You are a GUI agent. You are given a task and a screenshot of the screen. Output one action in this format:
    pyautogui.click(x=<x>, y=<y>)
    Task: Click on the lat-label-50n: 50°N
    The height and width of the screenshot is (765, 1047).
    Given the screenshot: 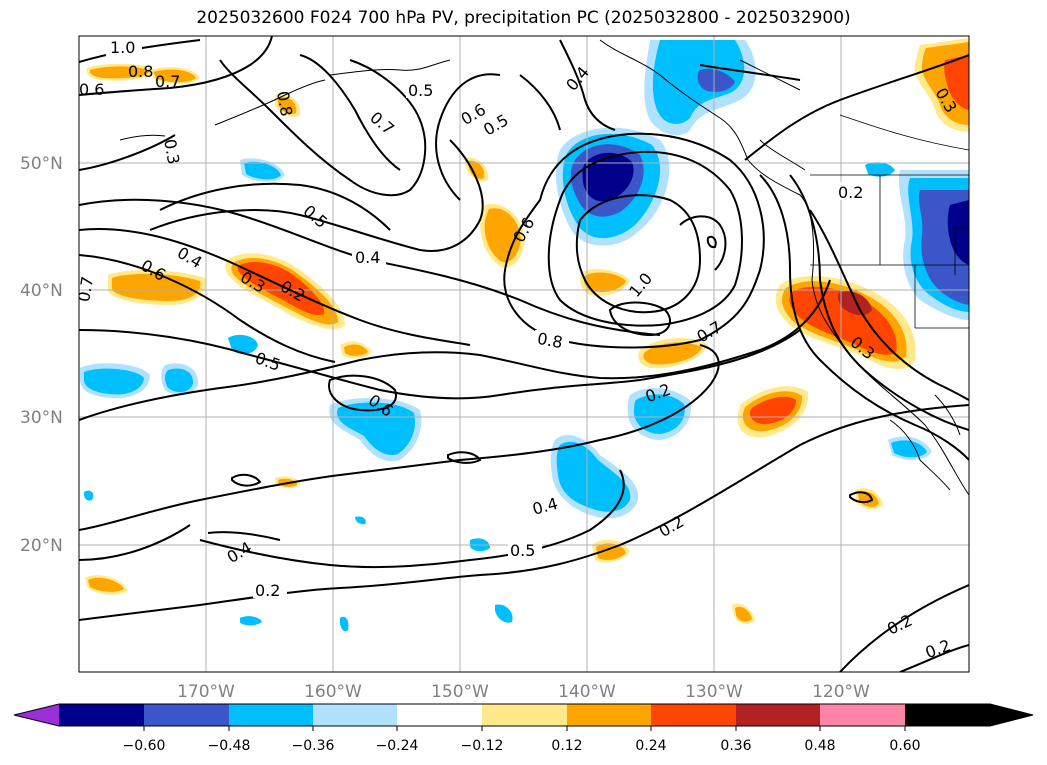 What is the action you would take?
    pyautogui.click(x=41, y=164)
    